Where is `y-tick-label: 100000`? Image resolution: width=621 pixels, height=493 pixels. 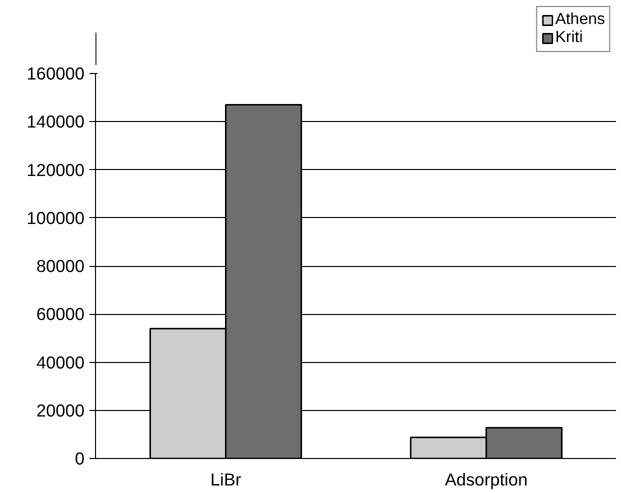 y-tick-label: 100000 is located at coordinates (55, 218).